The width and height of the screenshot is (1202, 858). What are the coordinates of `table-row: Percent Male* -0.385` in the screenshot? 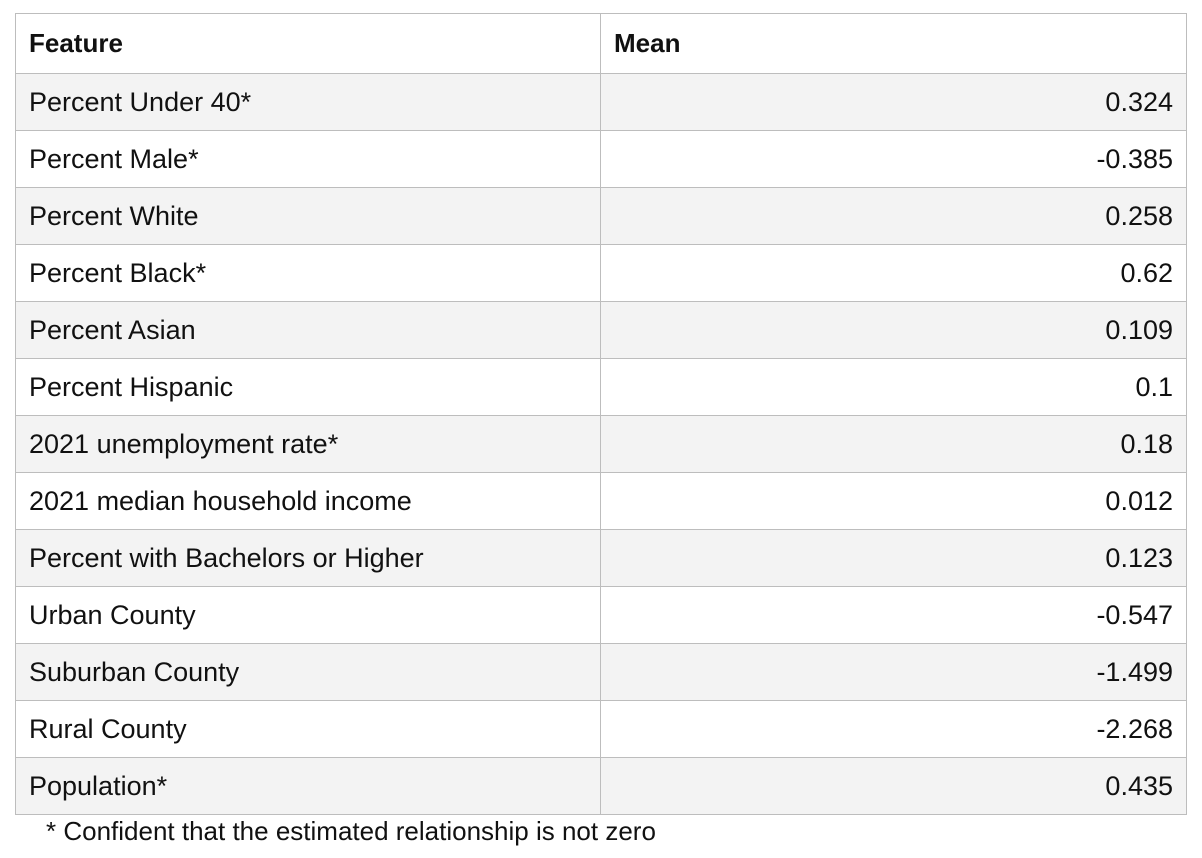 It's located at (601, 159).